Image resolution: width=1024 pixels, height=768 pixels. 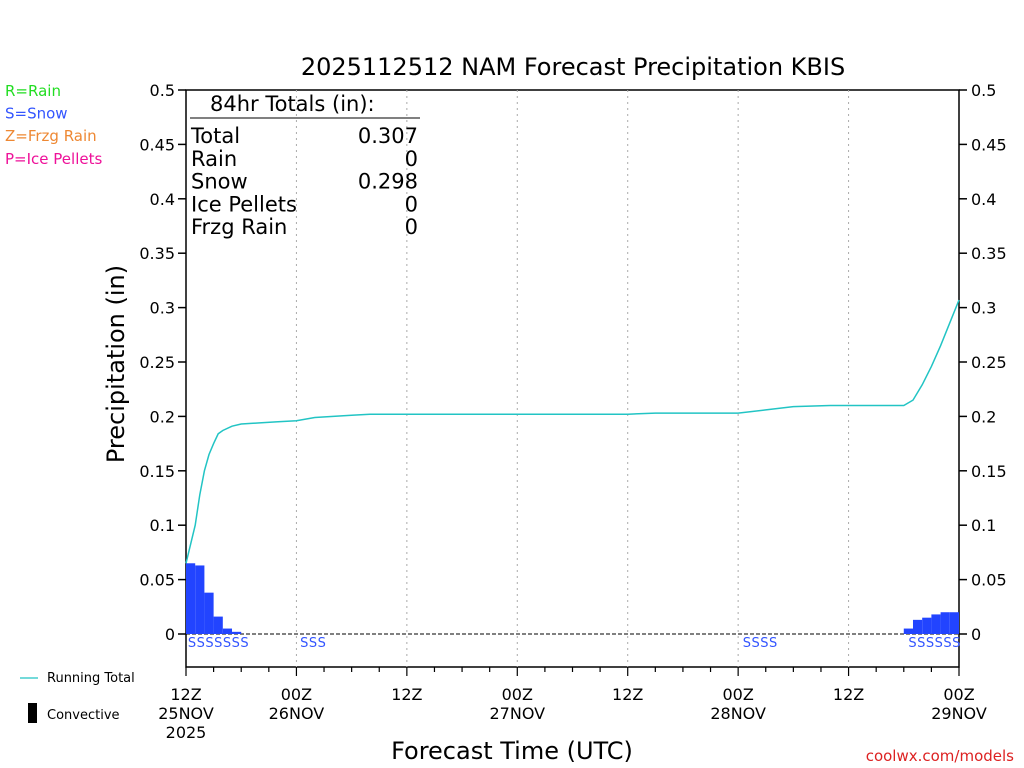 I want to click on x-tick-label: 25NOV, so click(x=186, y=713).